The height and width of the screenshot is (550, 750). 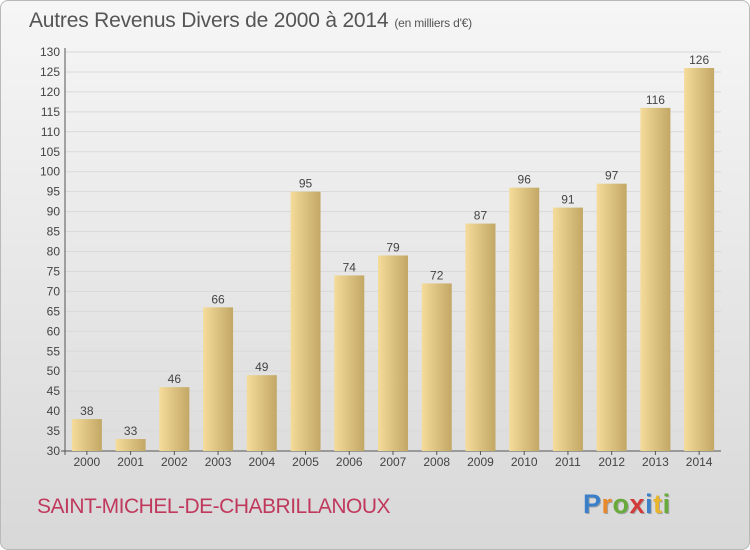 What do you see at coordinates (611, 462) in the screenshot?
I see `x-tick-label: 2012` at bounding box center [611, 462].